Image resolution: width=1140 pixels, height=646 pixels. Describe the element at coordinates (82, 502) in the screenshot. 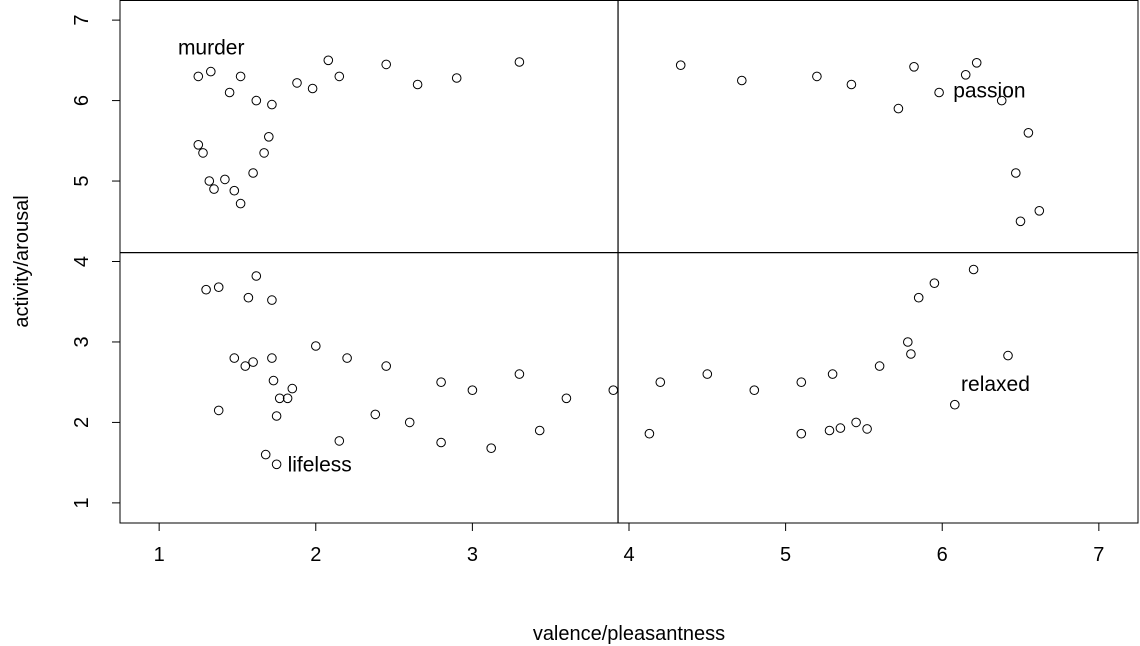

I see `y-tick-label: 1` at that location.